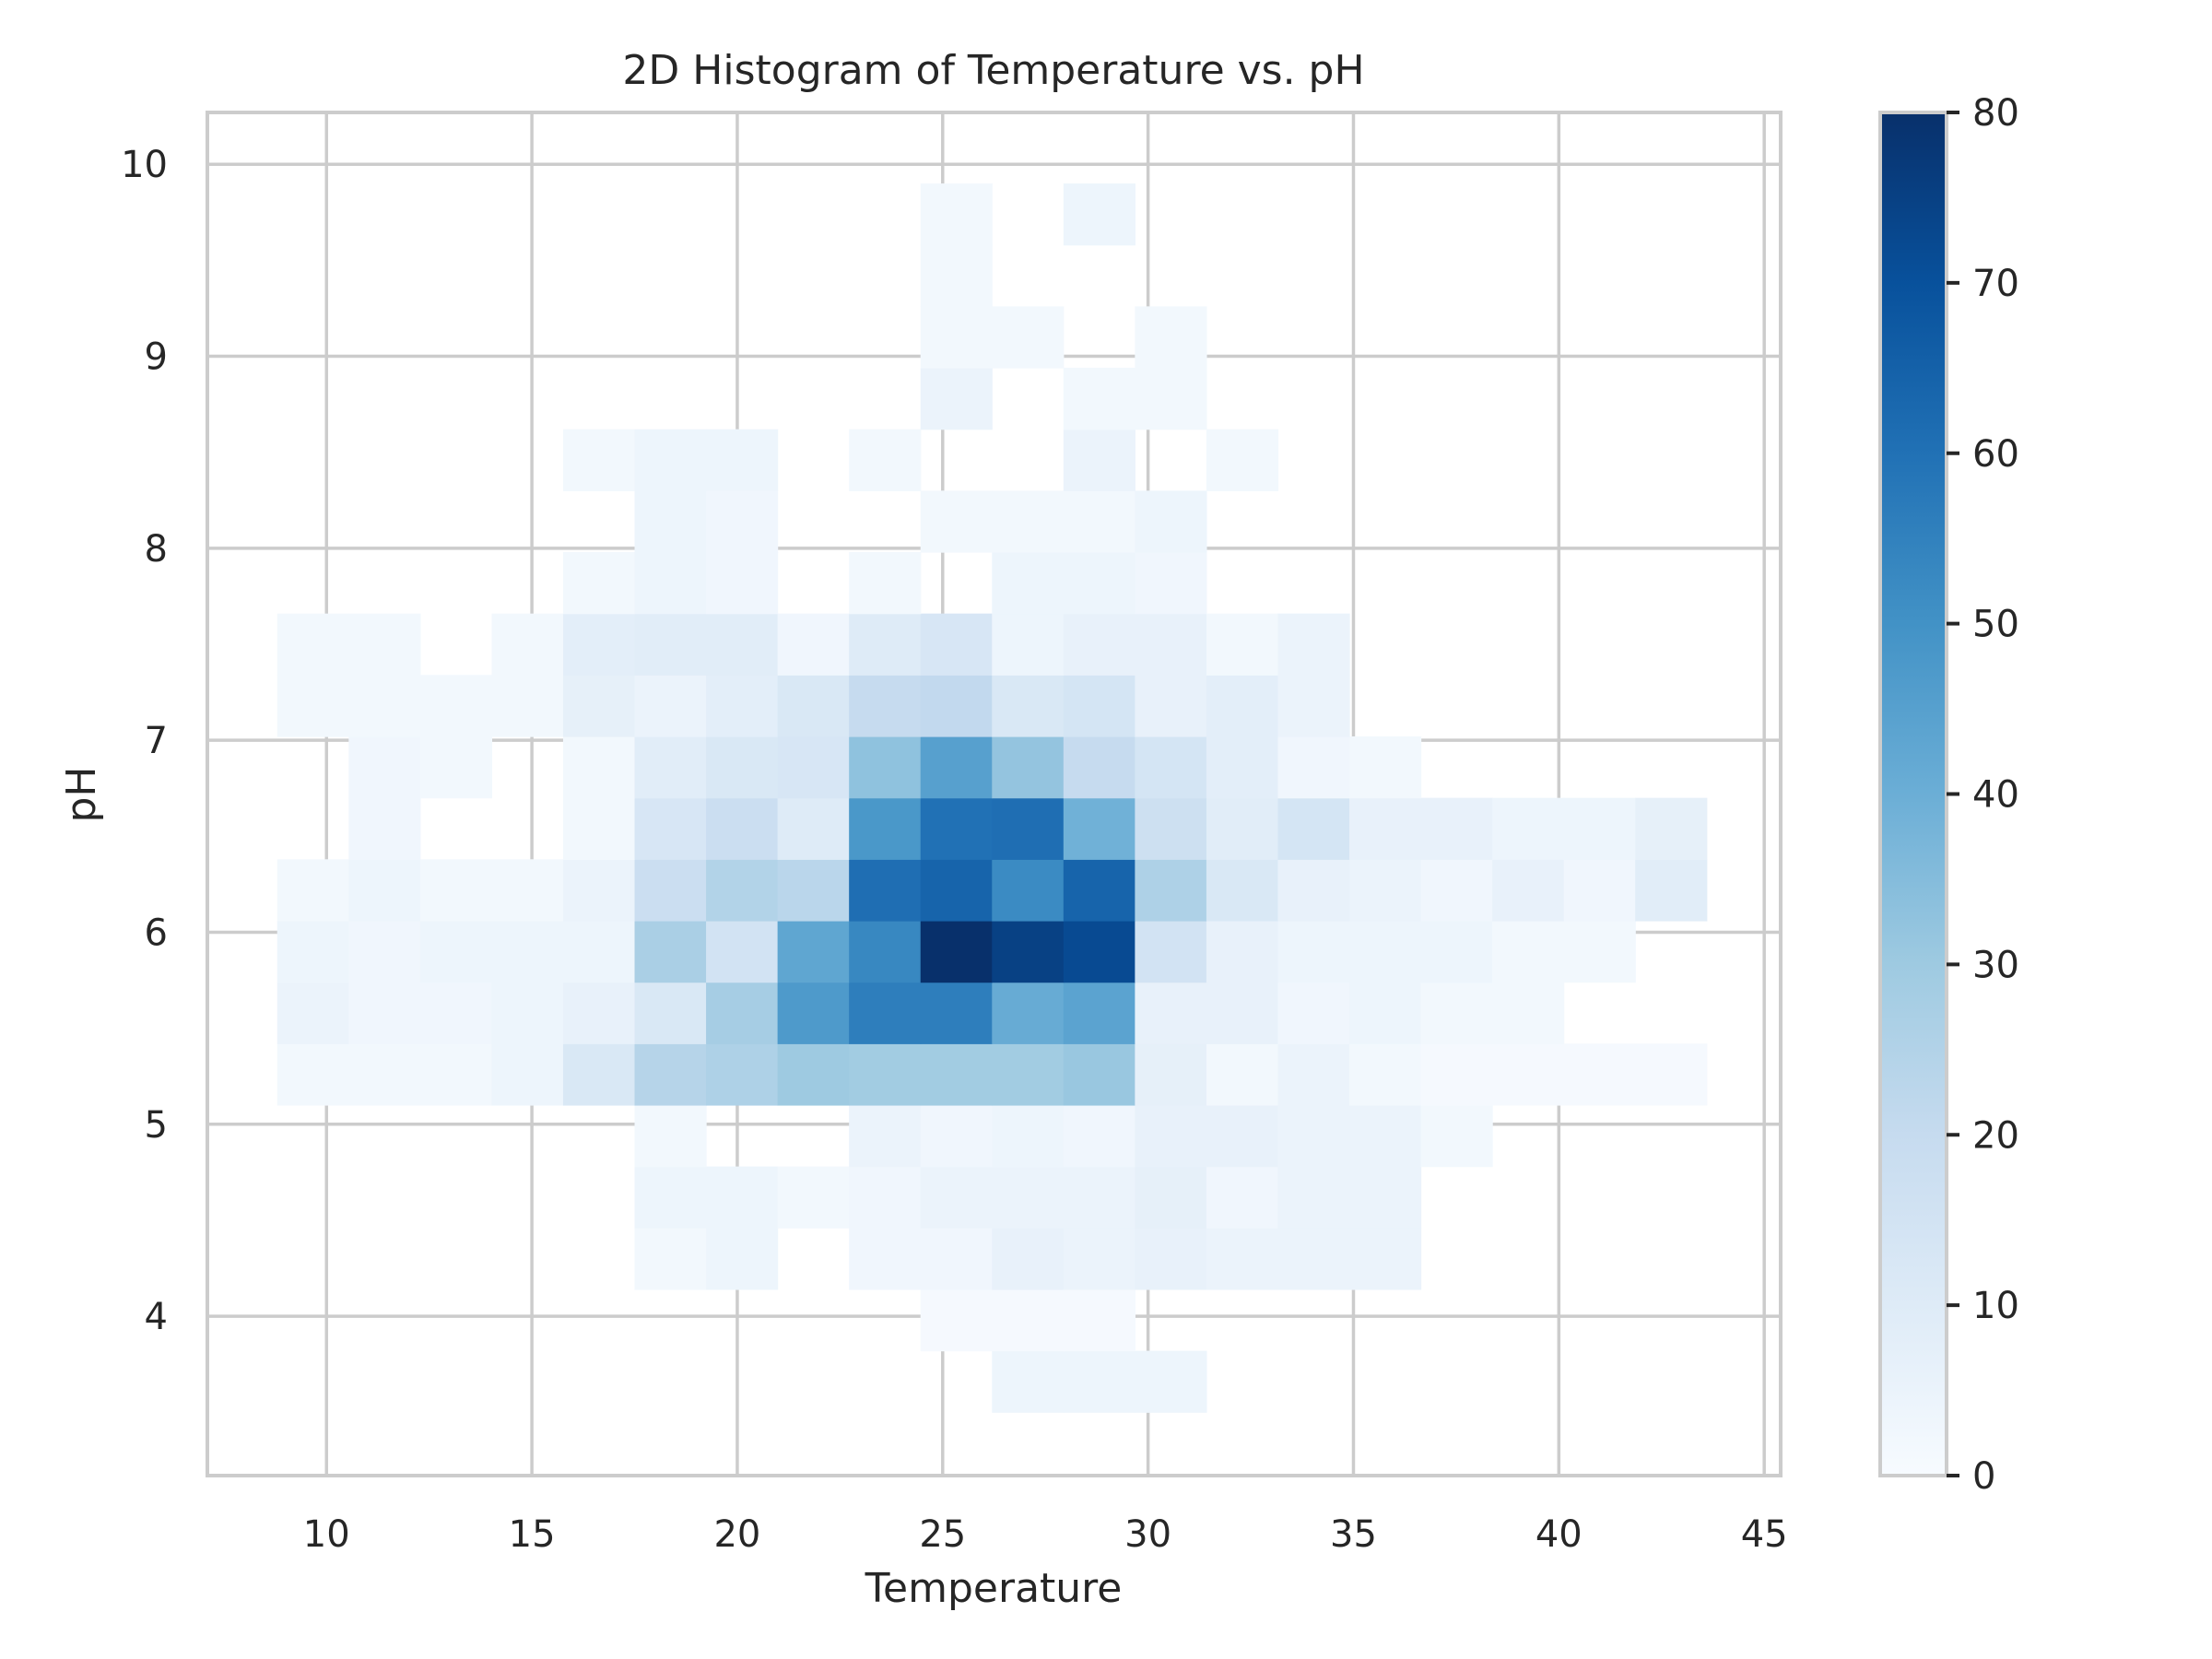 The width and height of the screenshot is (2212, 1659). Describe the element at coordinates (156, 1317) in the screenshot. I see `y-tick-label: 4` at that location.